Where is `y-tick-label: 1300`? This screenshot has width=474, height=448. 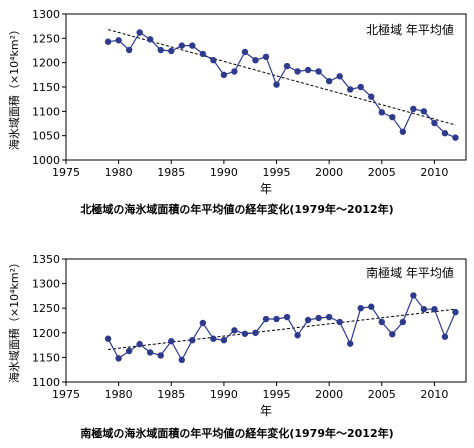
y-tick-label: 1300 is located at coordinates (46, 284).